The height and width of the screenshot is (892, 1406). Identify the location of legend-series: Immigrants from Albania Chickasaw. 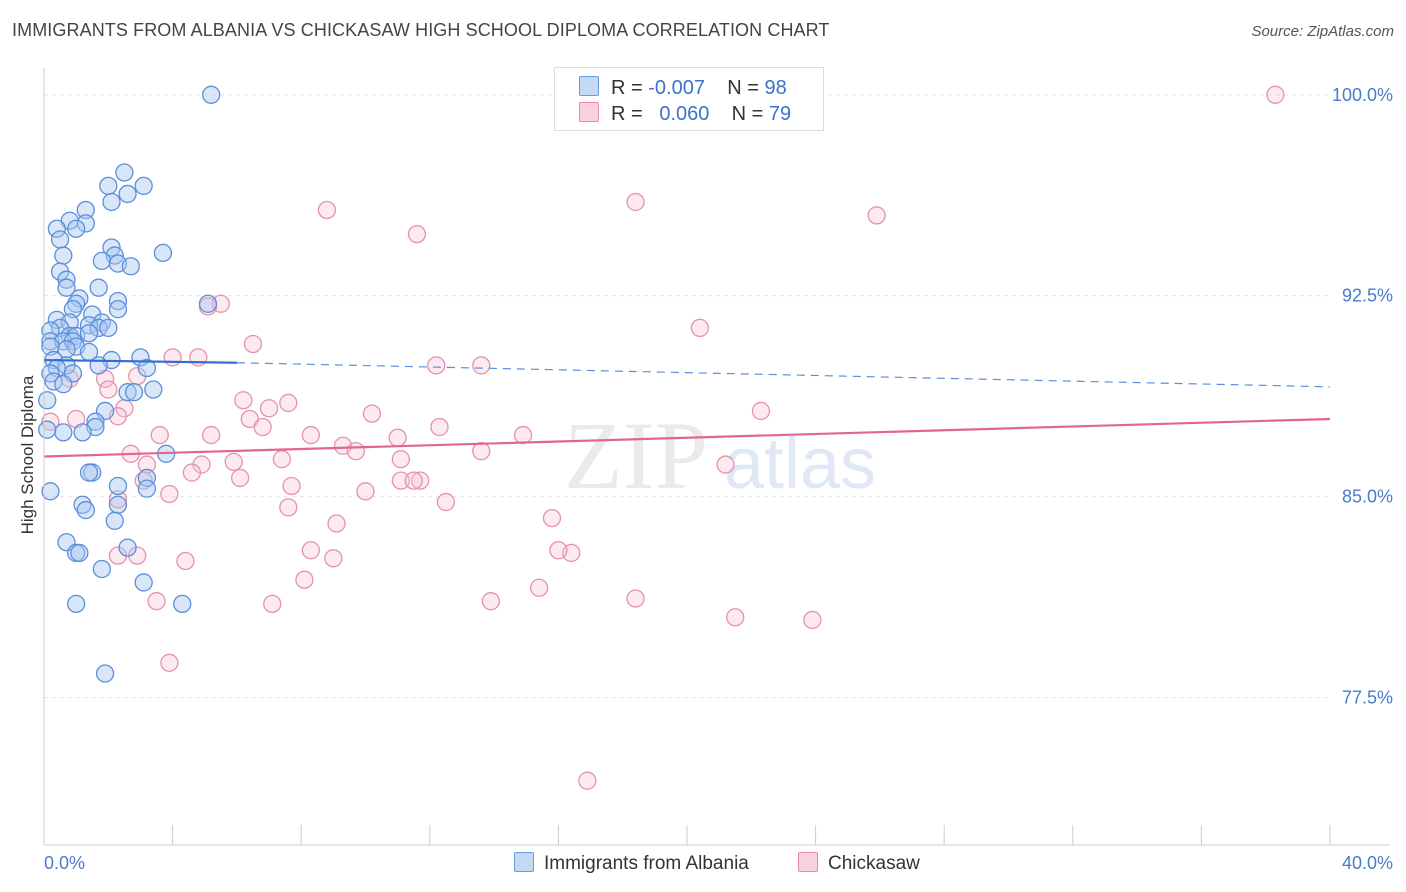
(703, 865).